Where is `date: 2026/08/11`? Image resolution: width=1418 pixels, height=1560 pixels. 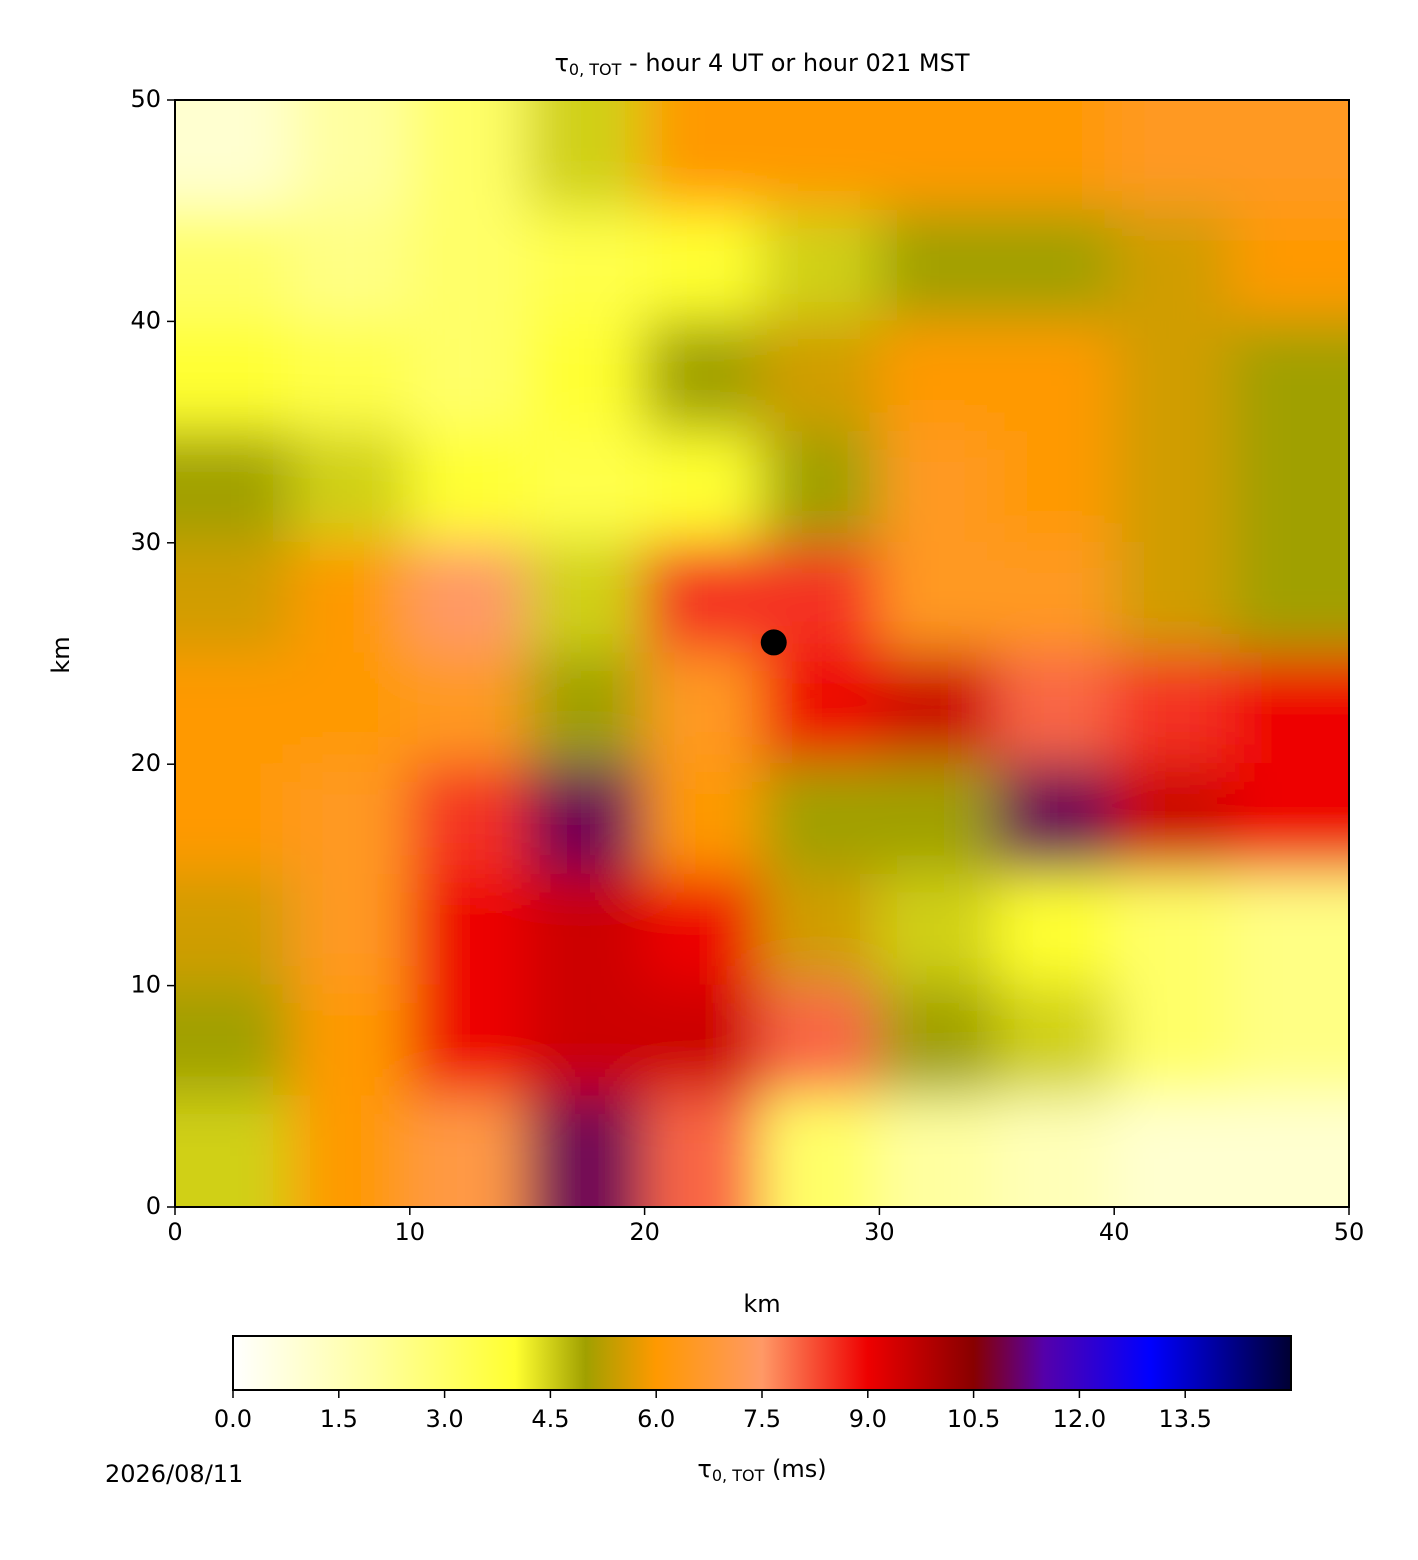
date: 2026/08/11 is located at coordinates (174, 1474).